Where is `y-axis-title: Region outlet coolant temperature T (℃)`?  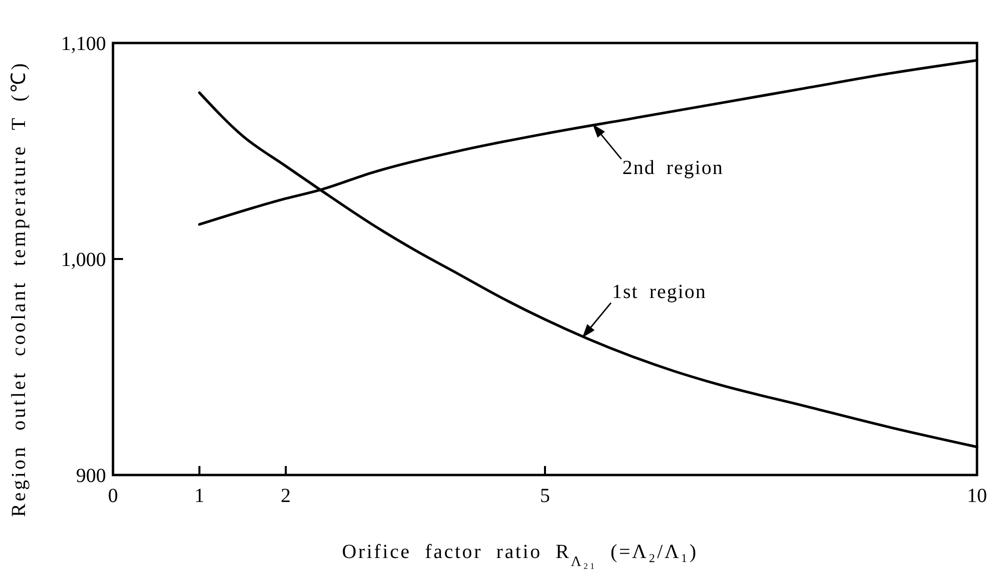
y-axis-title: Region outlet coolant temperature T (℃) is located at coordinates (19, 289).